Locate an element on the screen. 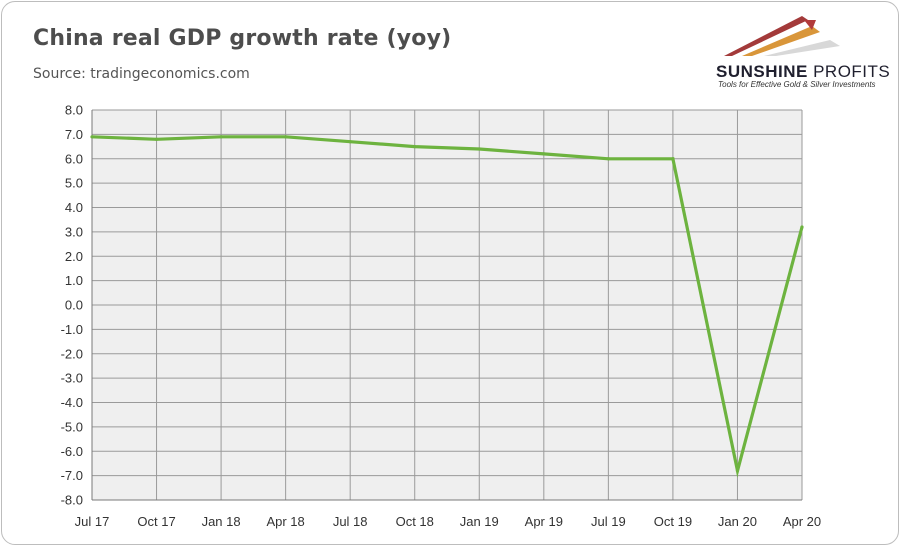 This screenshot has width=904, height=550. y-tick-label: -3.0 is located at coordinates (72, 378).